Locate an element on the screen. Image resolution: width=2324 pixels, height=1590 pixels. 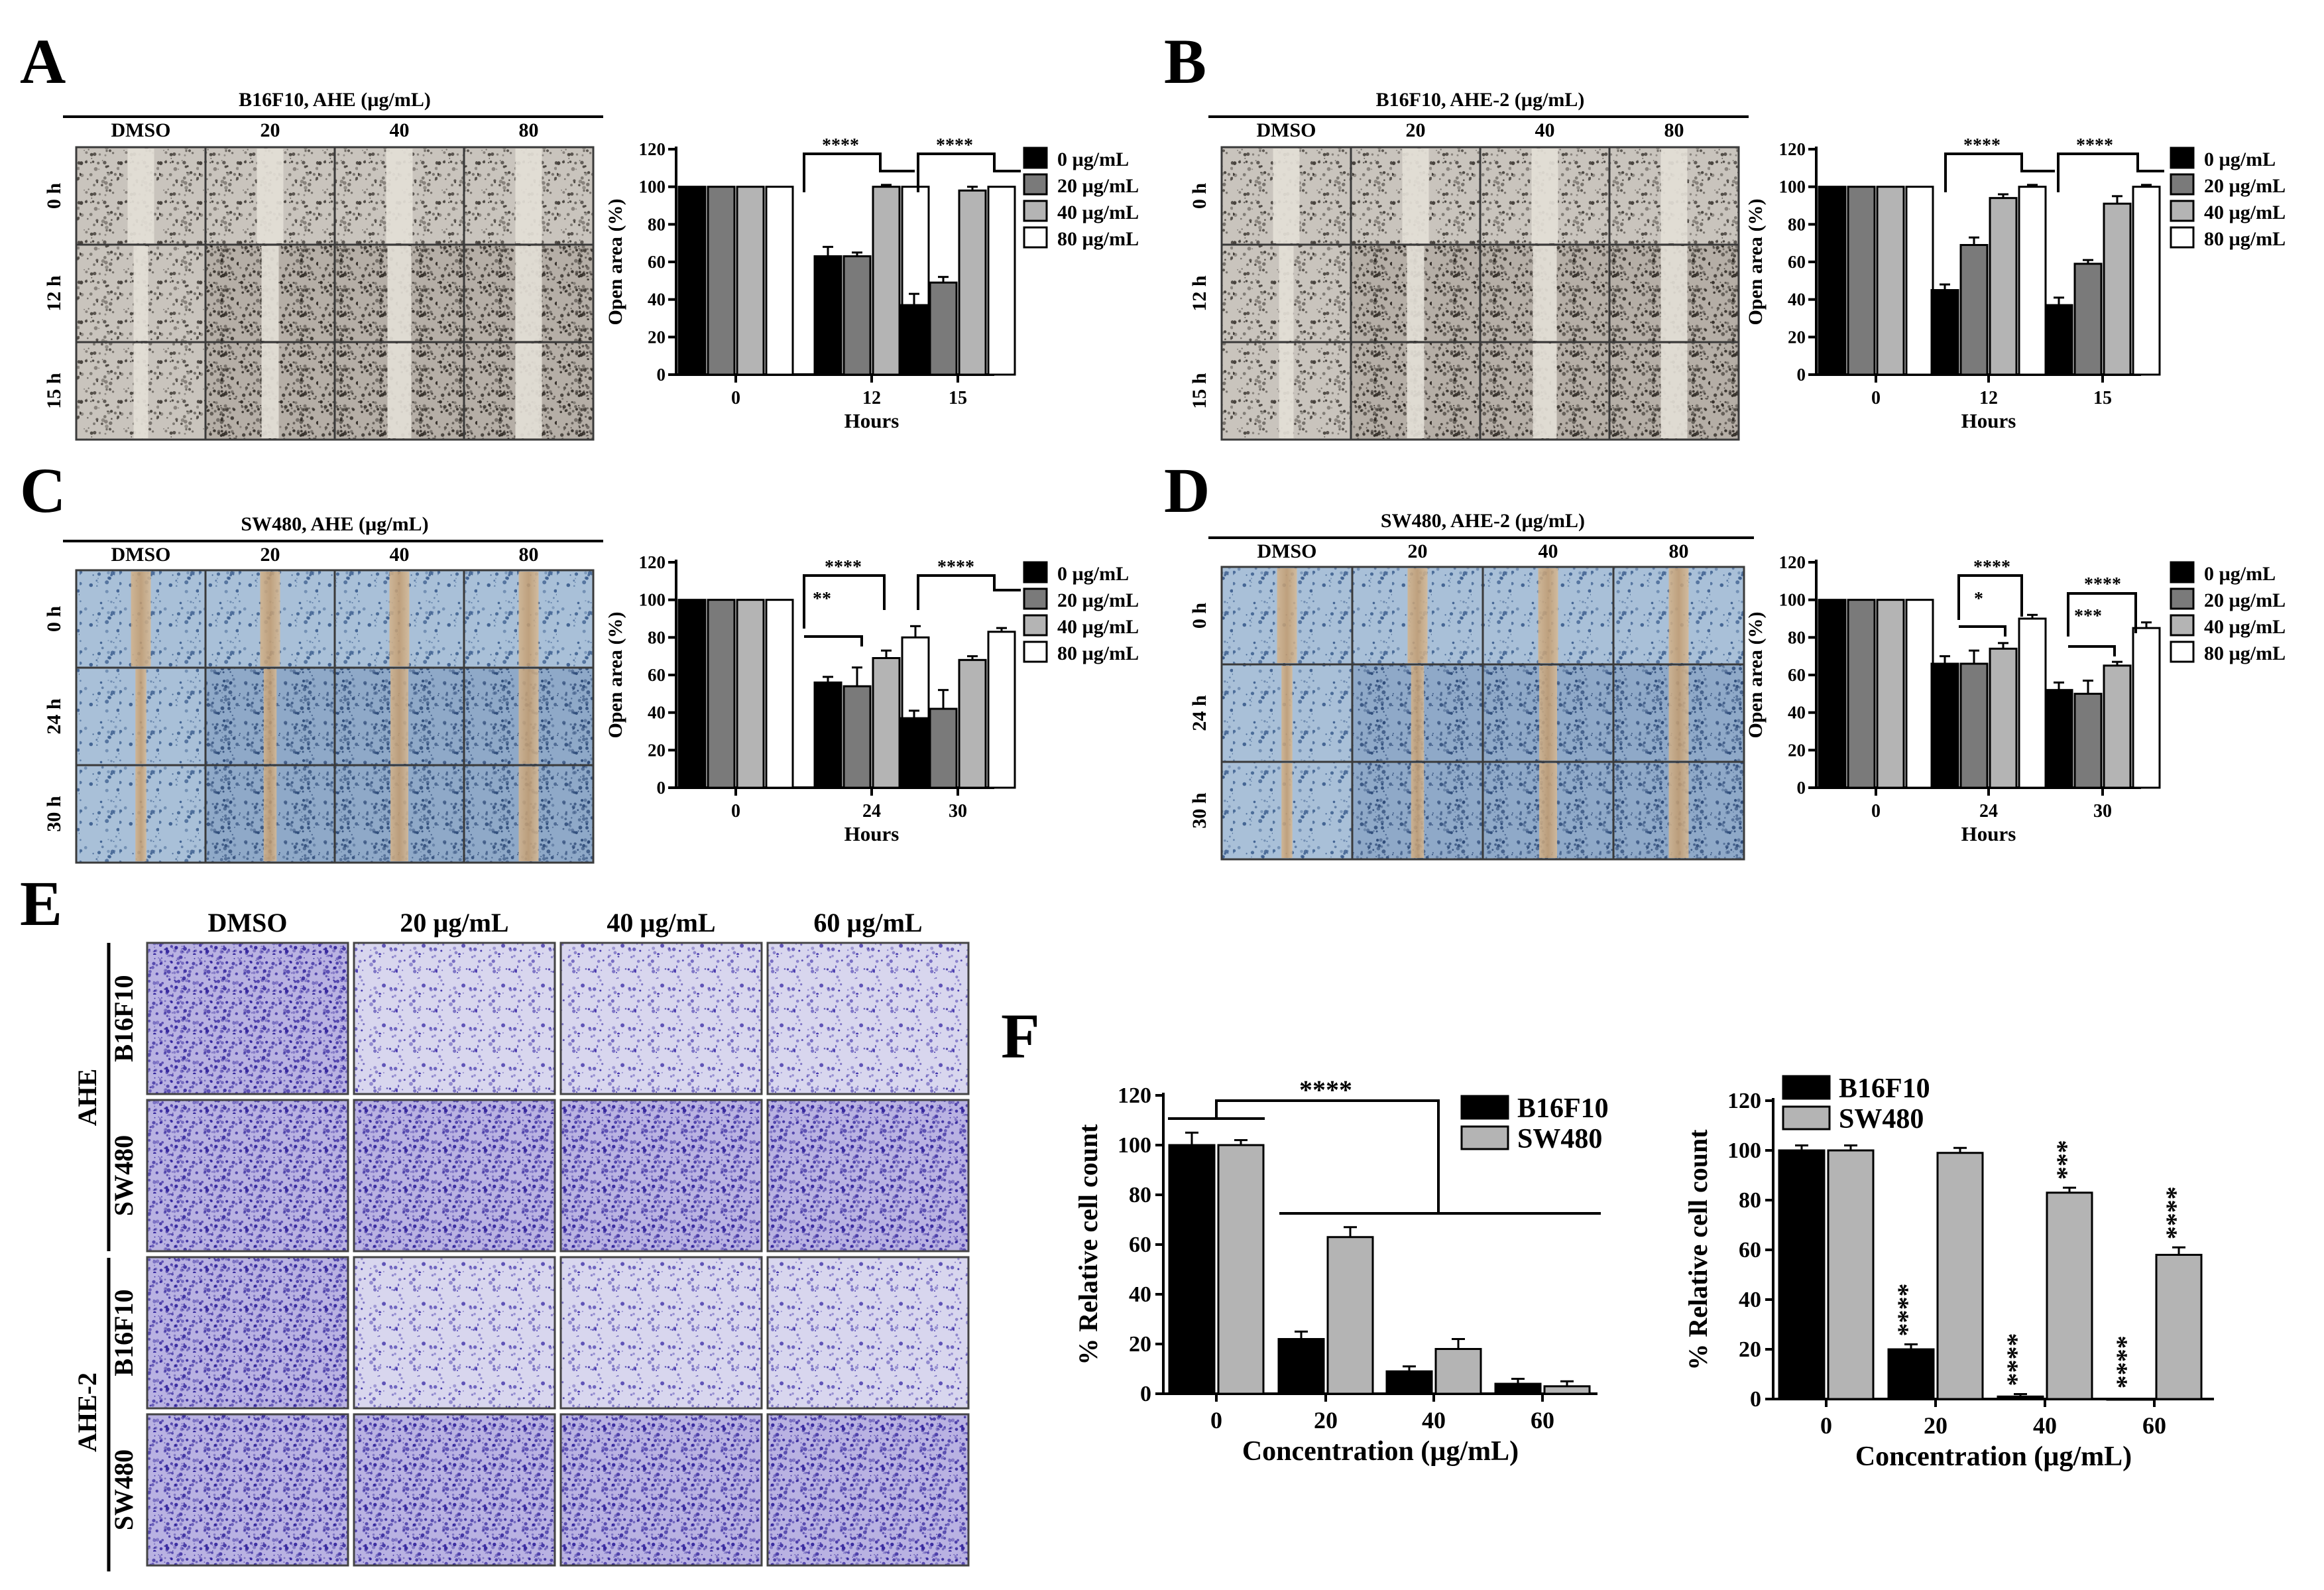
panel-letter-C: C is located at coordinates (43, 490).